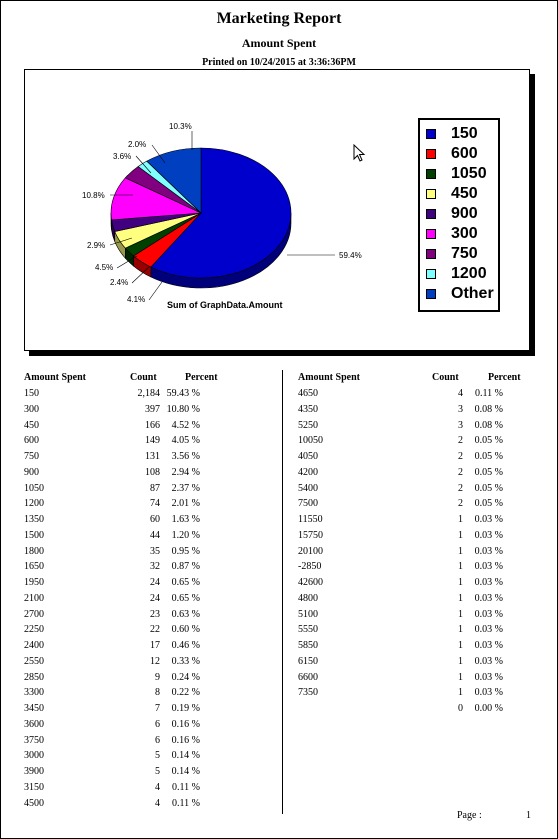 The height and width of the screenshot is (839, 558). What do you see at coordinates (459, 254) in the screenshot?
I see `legend-item: 750` at bounding box center [459, 254].